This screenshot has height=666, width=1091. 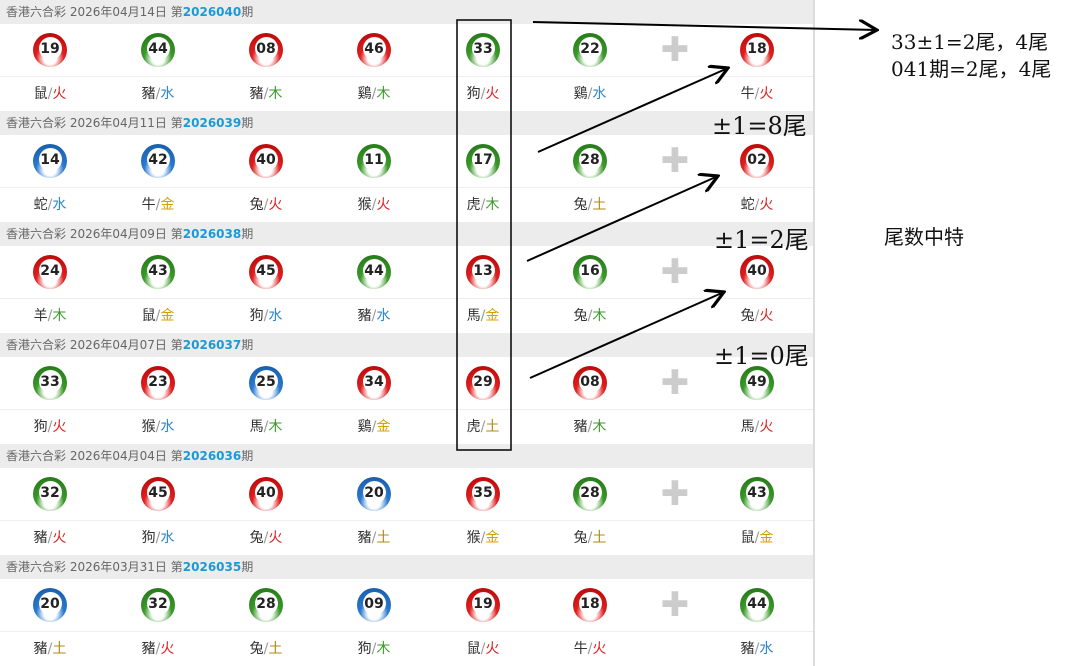 What do you see at coordinates (580, 316) in the screenshot?
I see `zodiac: 兔` at bounding box center [580, 316].